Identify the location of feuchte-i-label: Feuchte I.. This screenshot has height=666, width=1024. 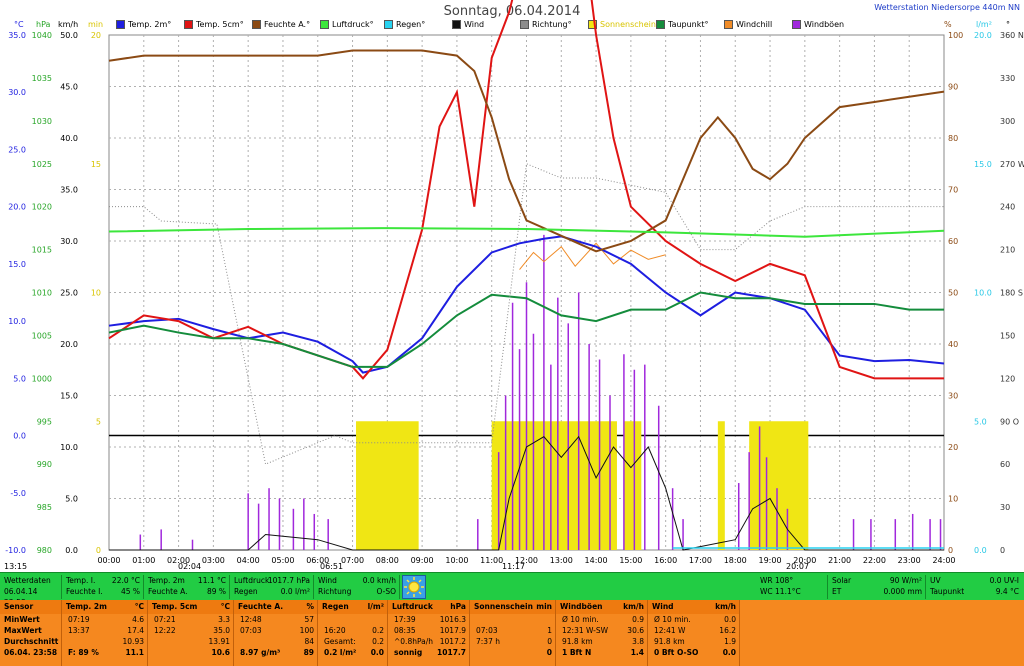
(84, 591).